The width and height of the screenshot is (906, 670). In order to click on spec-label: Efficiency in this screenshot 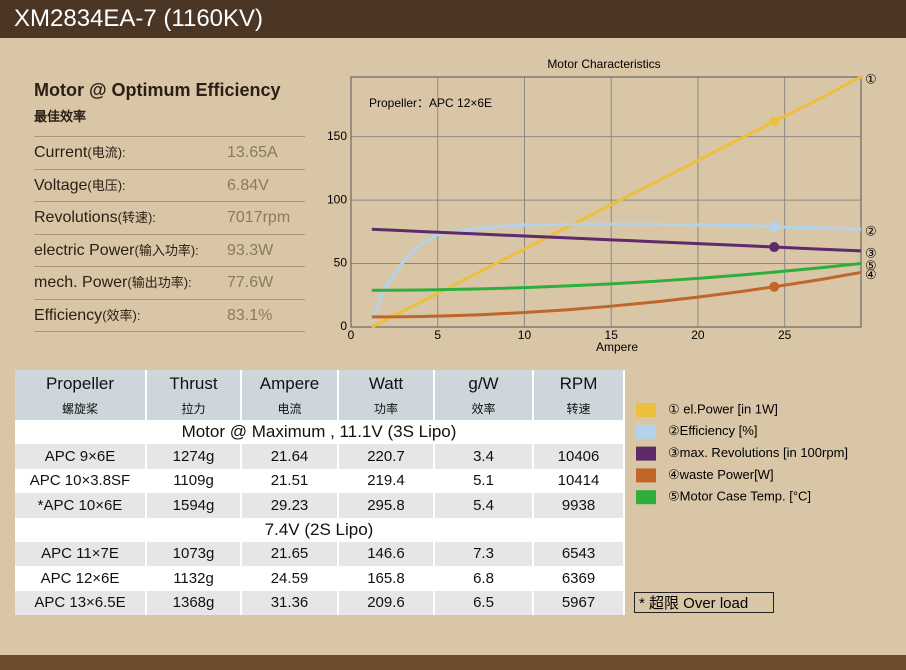, I will do `click(68, 315)`.